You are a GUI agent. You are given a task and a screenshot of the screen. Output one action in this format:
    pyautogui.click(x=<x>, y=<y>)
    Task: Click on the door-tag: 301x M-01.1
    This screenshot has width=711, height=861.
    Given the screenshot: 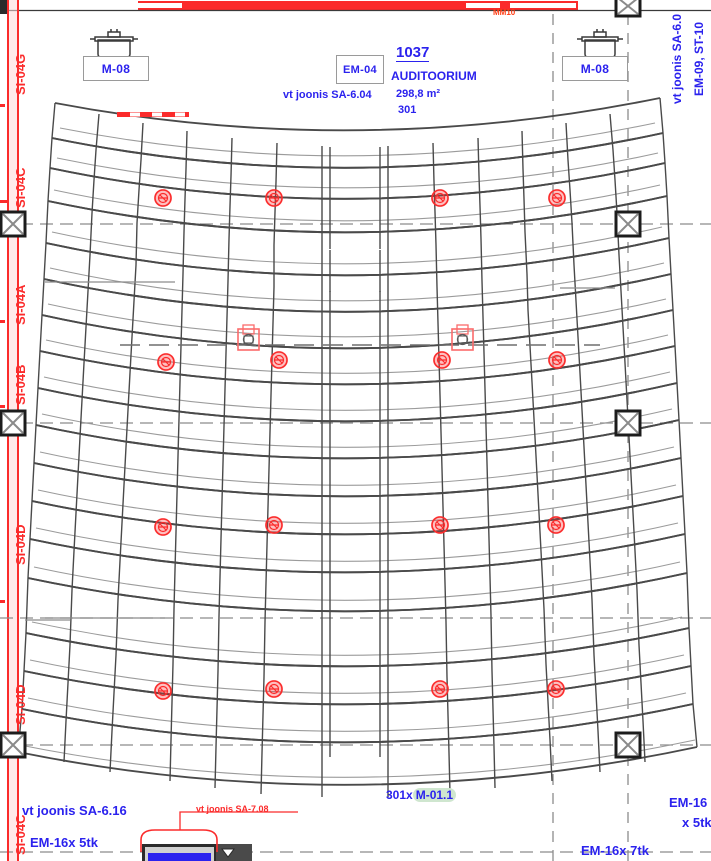 What is the action you would take?
    pyautogui.click(x=421, y=795)
    